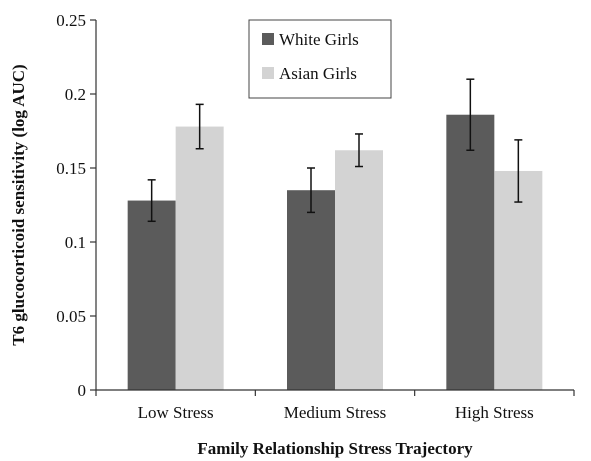 The width and height of the screenshot is (591, 461). I want to click on y-tick-label: 0.15, so click(71, 168).